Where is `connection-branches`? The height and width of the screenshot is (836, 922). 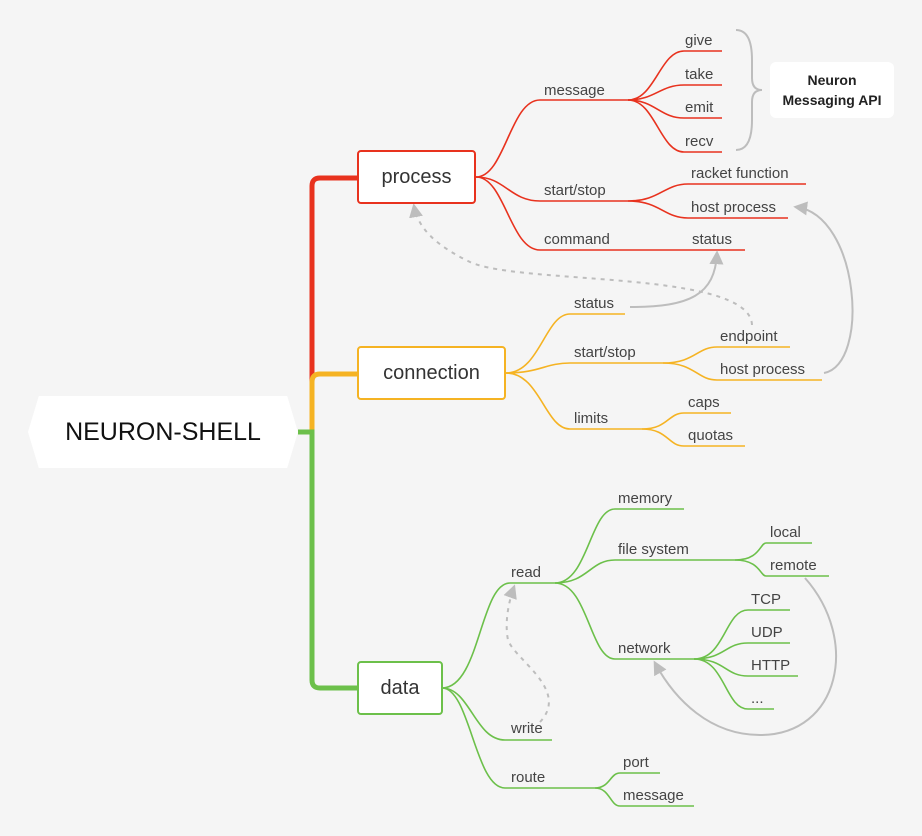
connection-branches is located at coordinates (663, 380).